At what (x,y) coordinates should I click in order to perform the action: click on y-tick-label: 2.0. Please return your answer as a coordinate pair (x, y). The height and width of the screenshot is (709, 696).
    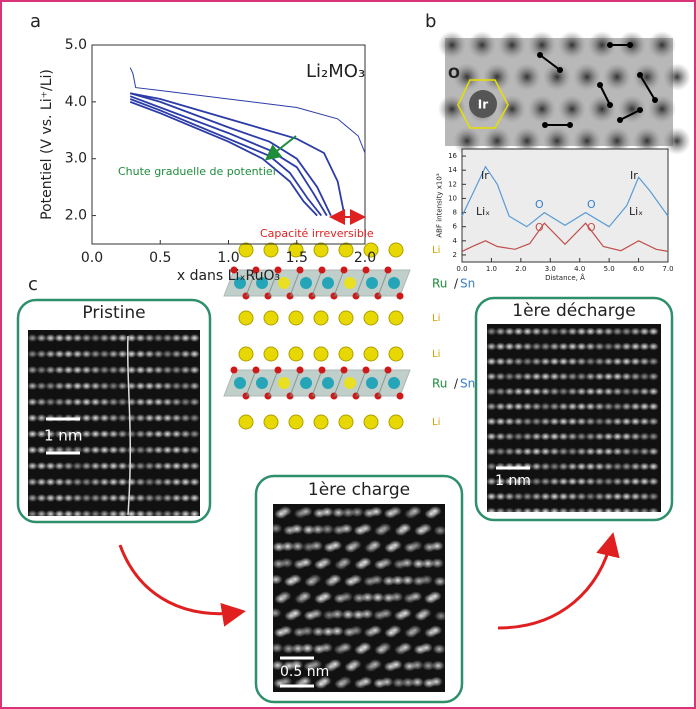
    Looking at the image, I should click on (76, 216).